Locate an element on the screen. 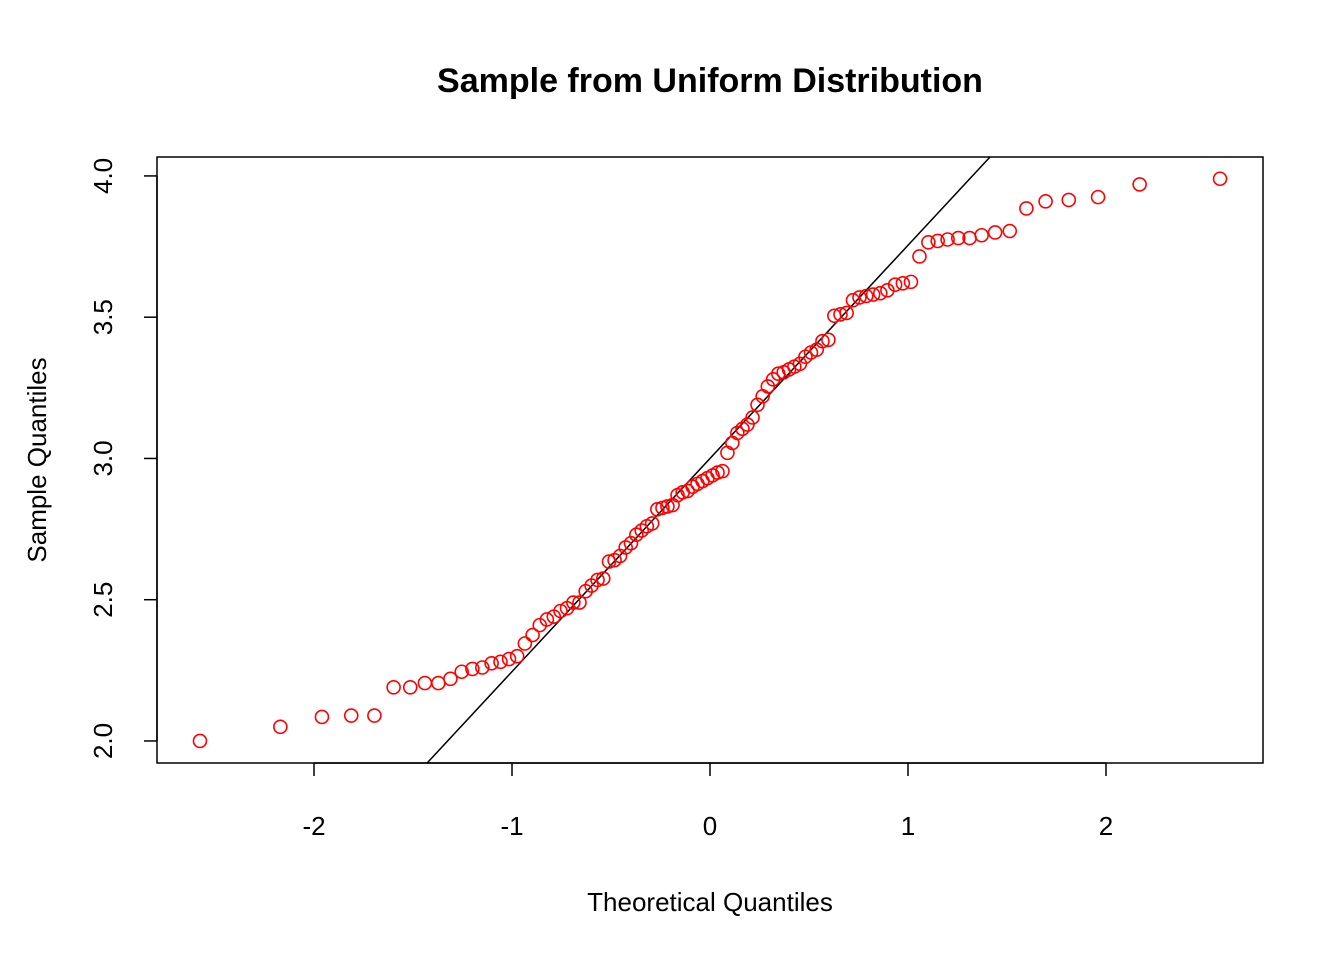  chart-title: Sample from Uniform Distribution is located at coordinates (710, 81).